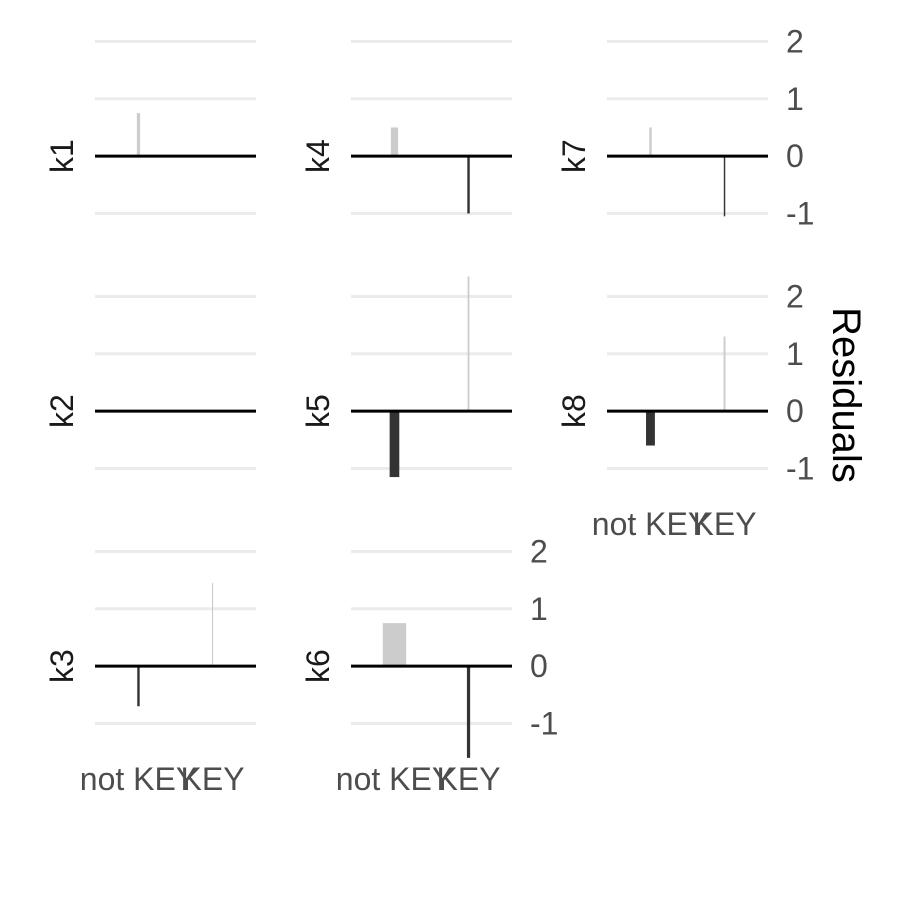 This screenshot has height=900, width=900. Describe the element at coordinates (650, 524) in the screenshot. I see `x-tick-label-k8-not-key: not KEY` at that location.